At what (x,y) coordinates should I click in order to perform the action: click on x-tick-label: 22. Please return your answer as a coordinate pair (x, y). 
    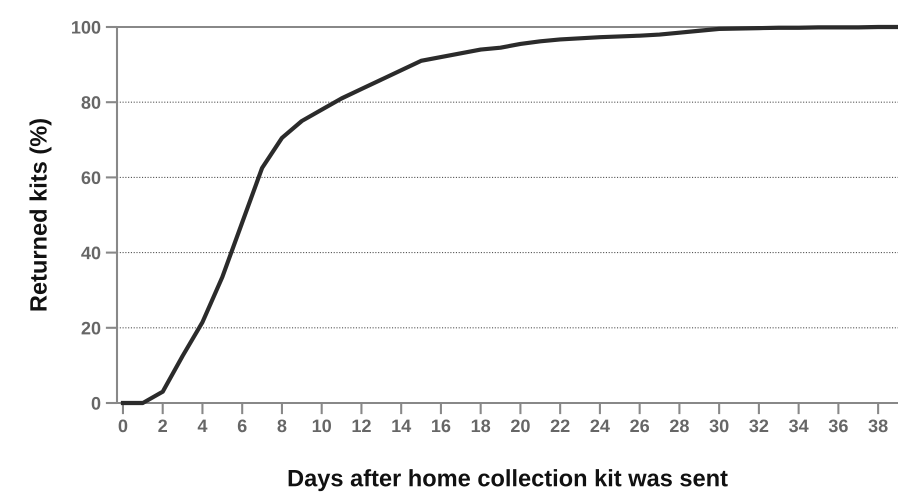
    Looking at the image, I should click on (560, 425).